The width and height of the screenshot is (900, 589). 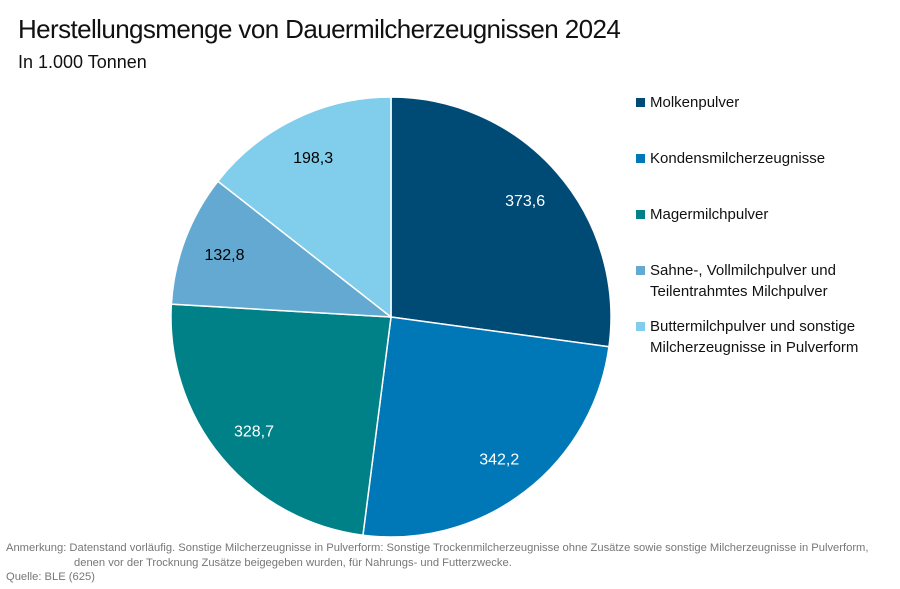 What do you see at coordinates (525, 201) in the screenshot?
I see `pie-data-label-0: 373,6` at bounding box center [525, 201].